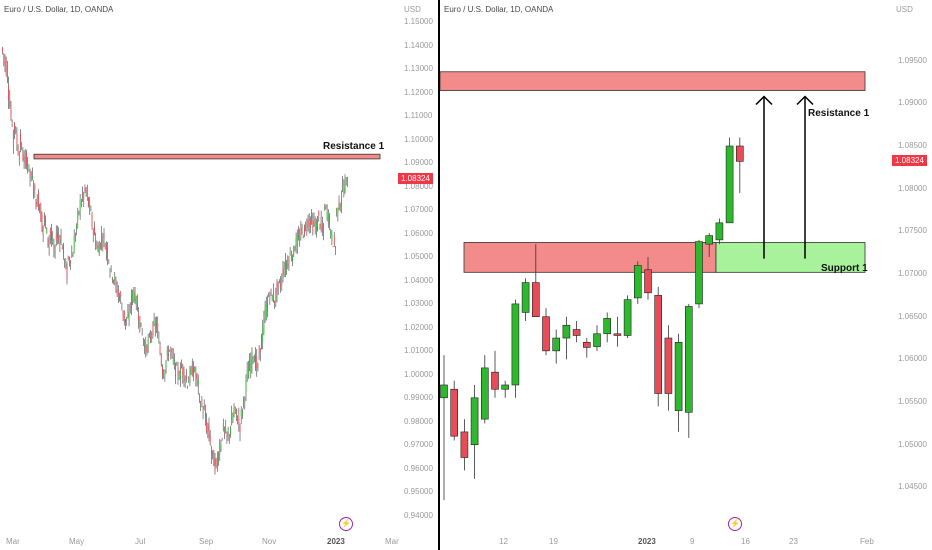  I want to click on y-tick-label: 1.02000, so click(418, 327).